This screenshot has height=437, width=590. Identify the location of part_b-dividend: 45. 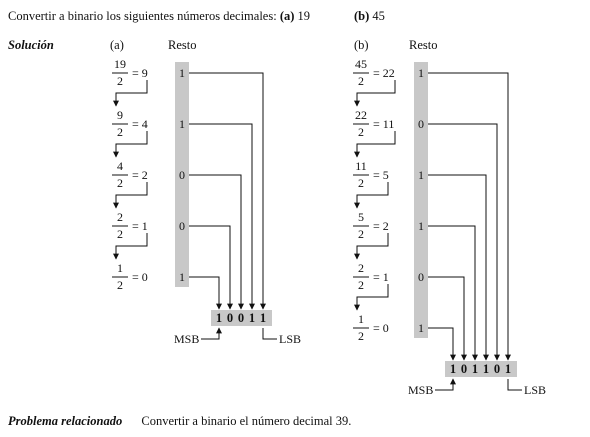
(361, 64).